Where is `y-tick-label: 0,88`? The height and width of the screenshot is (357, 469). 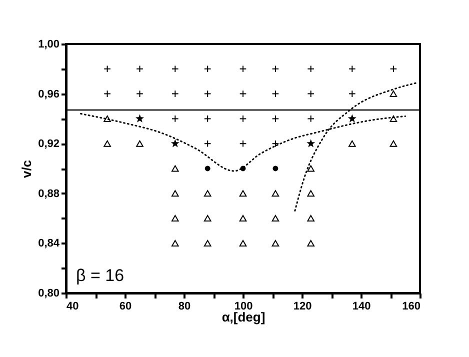 y-tick-label: 0,88 is located at coordinates (49, 194).